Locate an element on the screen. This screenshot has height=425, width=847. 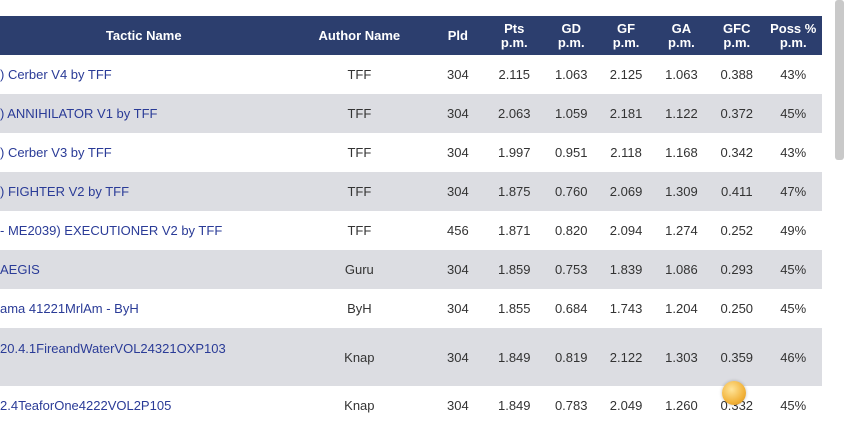
pts-cell: 1.871 is located at coordinates (514, 230).